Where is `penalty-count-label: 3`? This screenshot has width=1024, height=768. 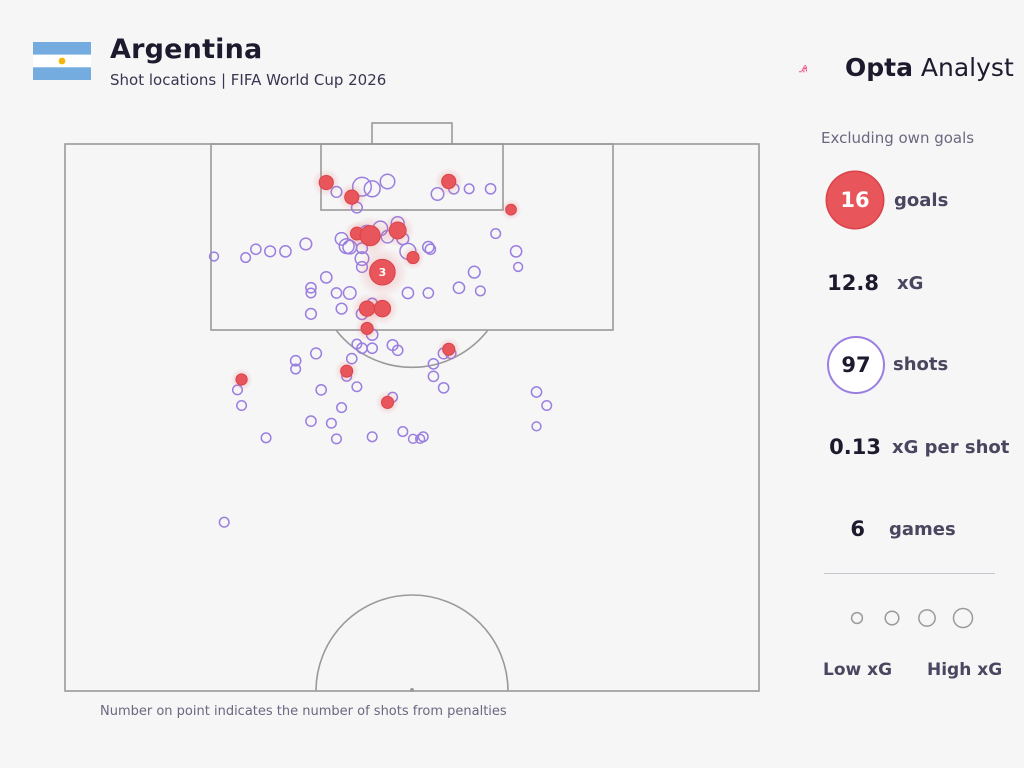 penalty-count-label: 3 is located at coordinates (383, 272).